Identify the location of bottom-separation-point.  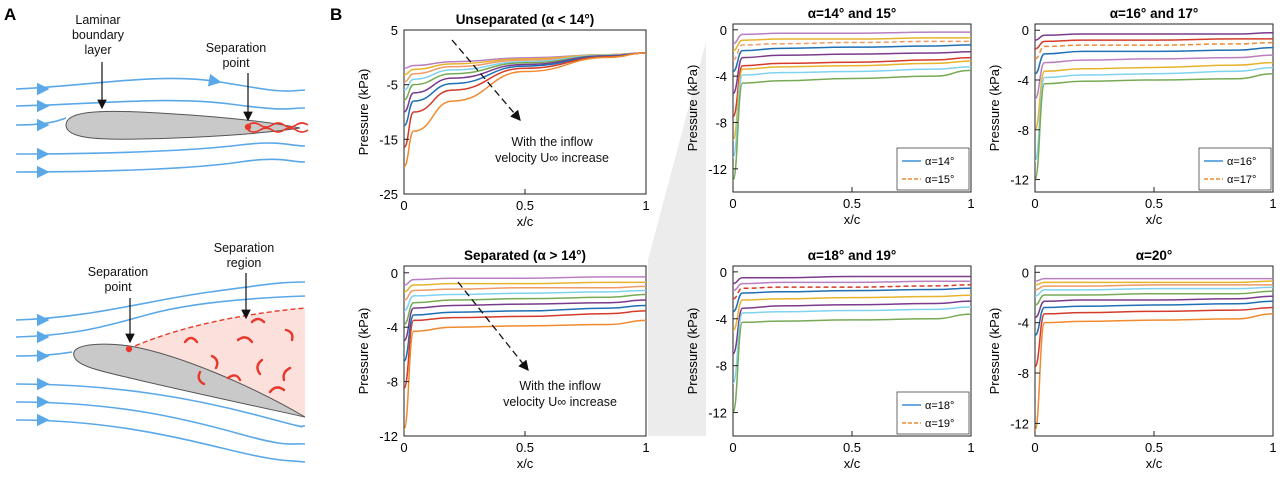
(129, 349).